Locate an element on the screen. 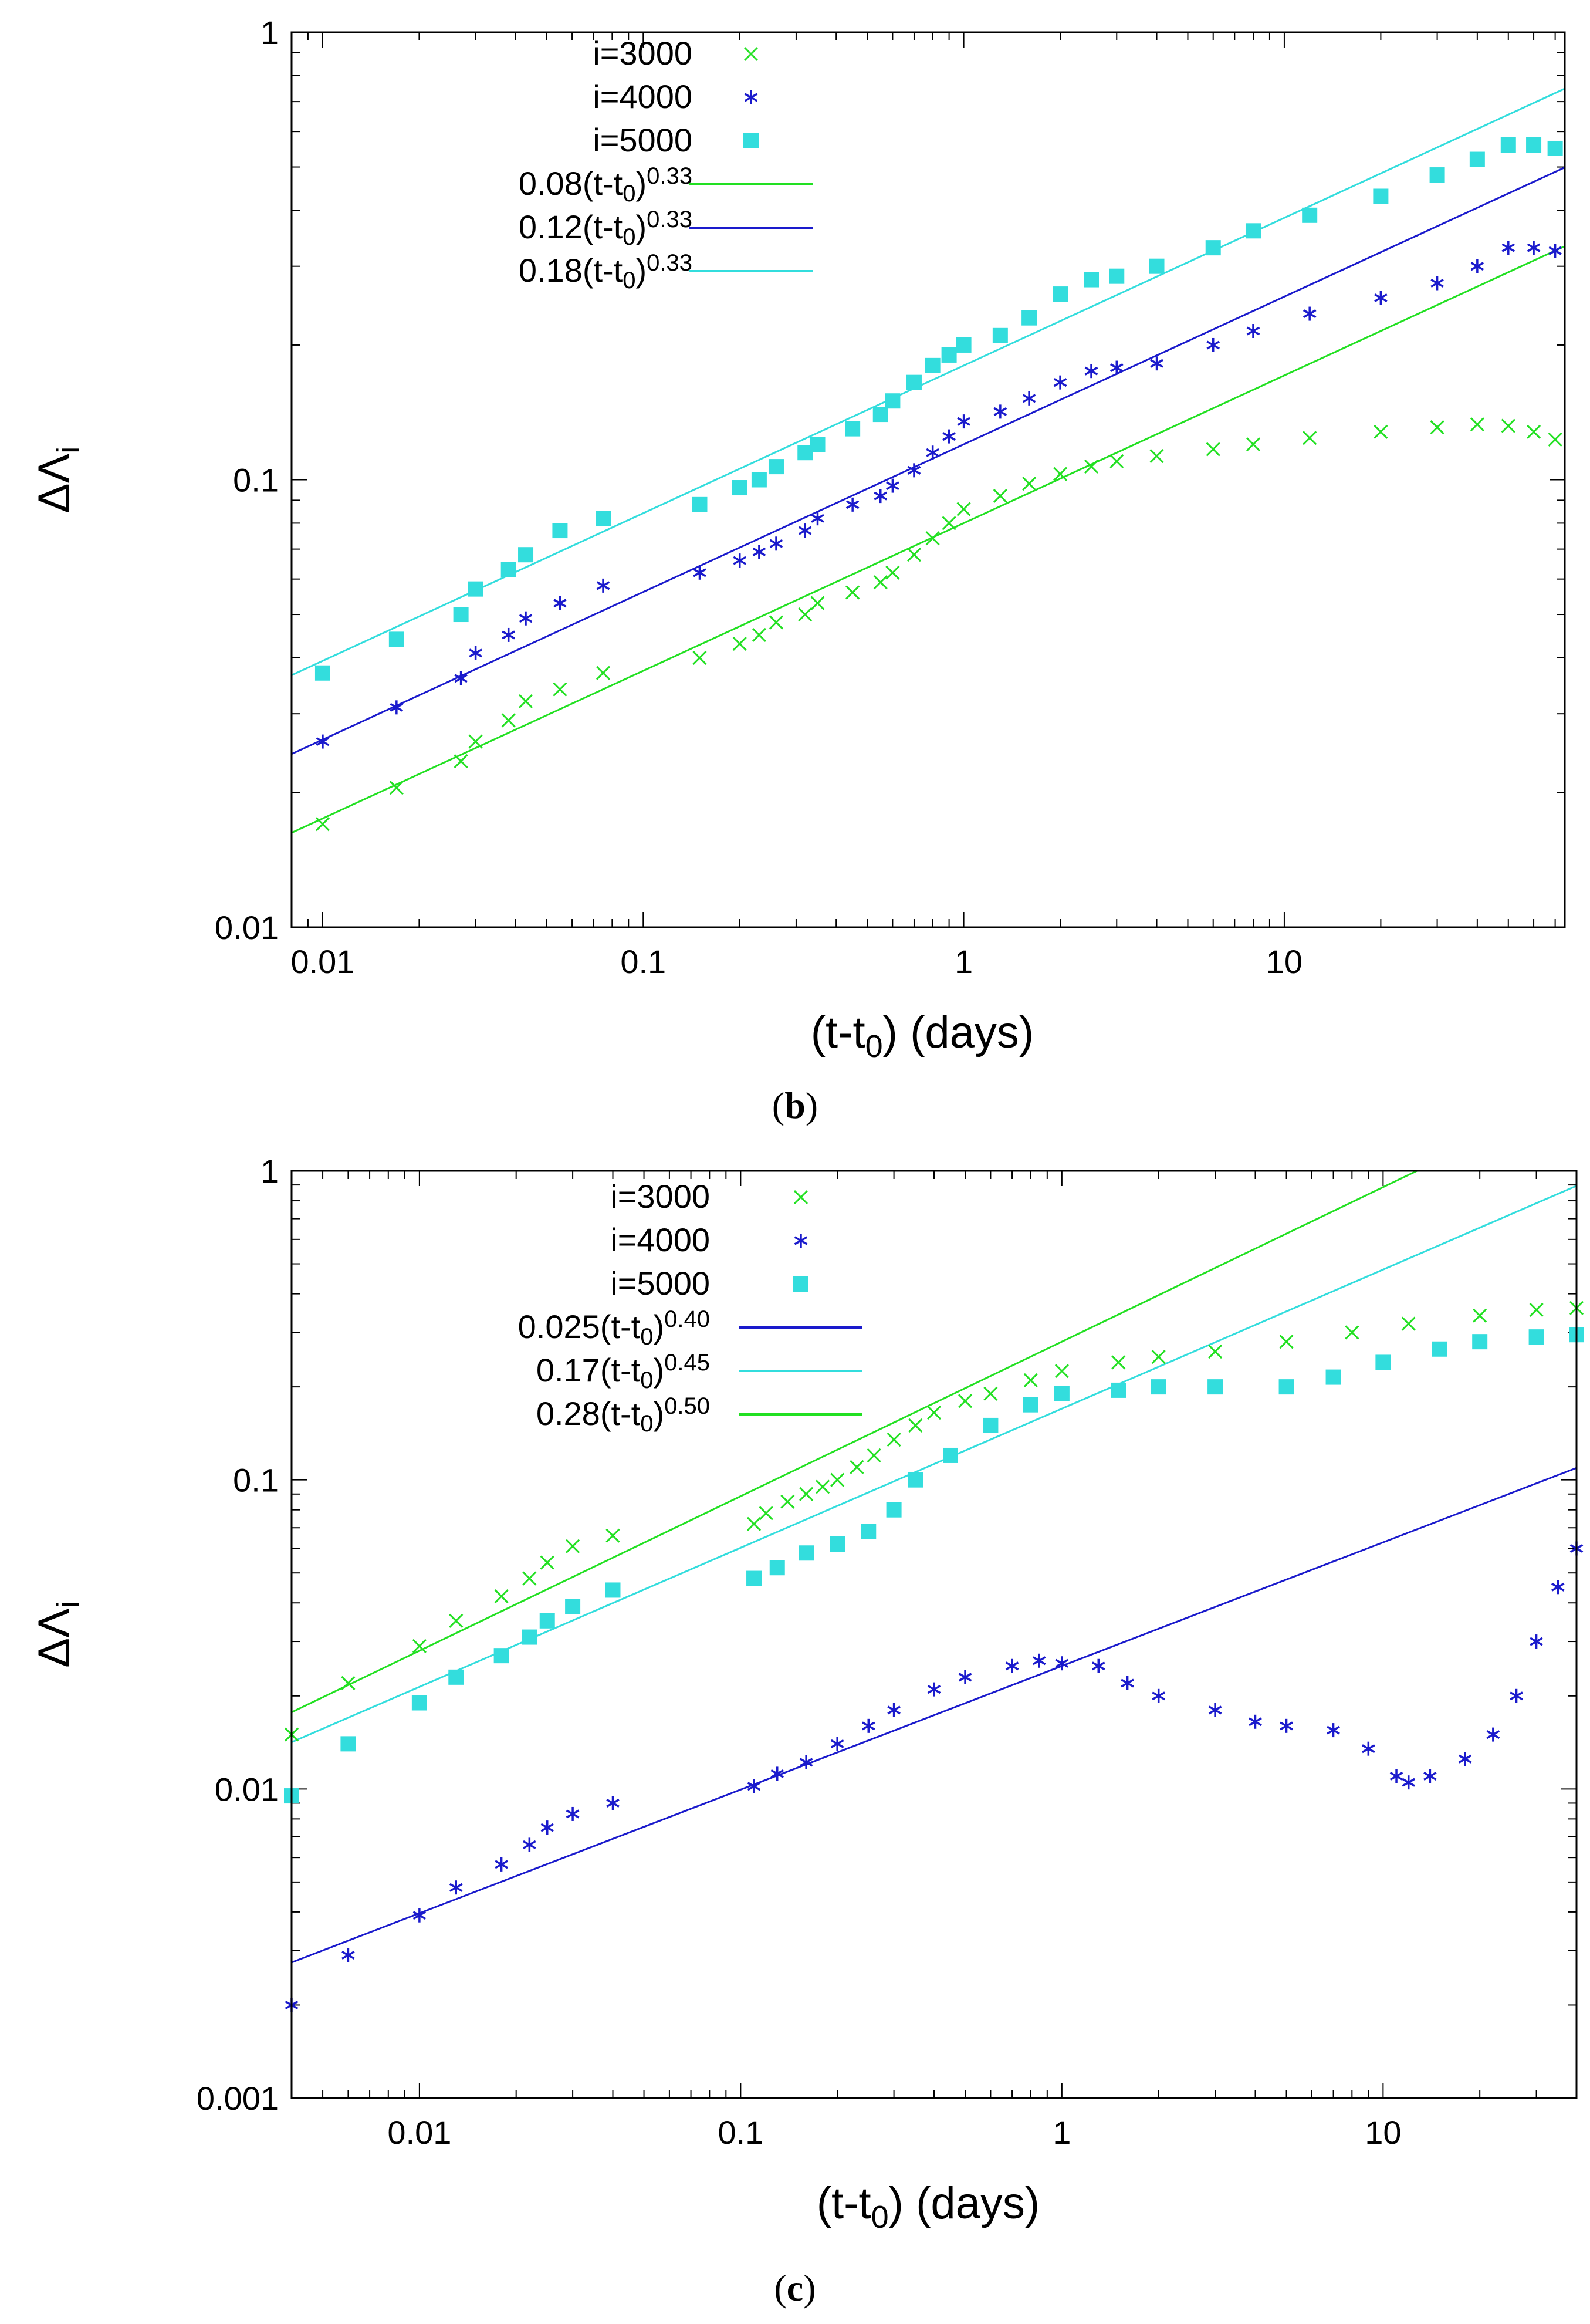  legend-label: 0.025(t-t0)0.40 is located at coordinates (614, 1328).